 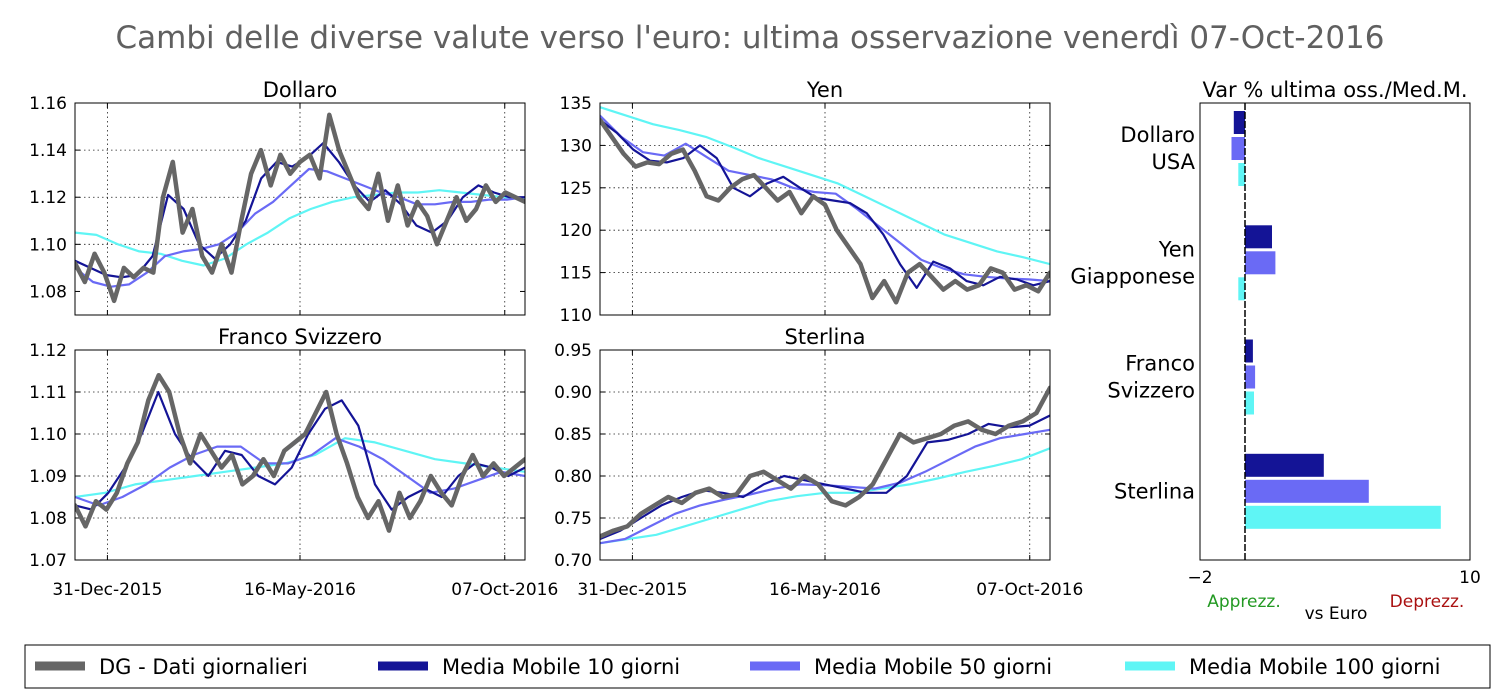 I want to click on y-tick-label: 1.16, so click(x=48, y=104).